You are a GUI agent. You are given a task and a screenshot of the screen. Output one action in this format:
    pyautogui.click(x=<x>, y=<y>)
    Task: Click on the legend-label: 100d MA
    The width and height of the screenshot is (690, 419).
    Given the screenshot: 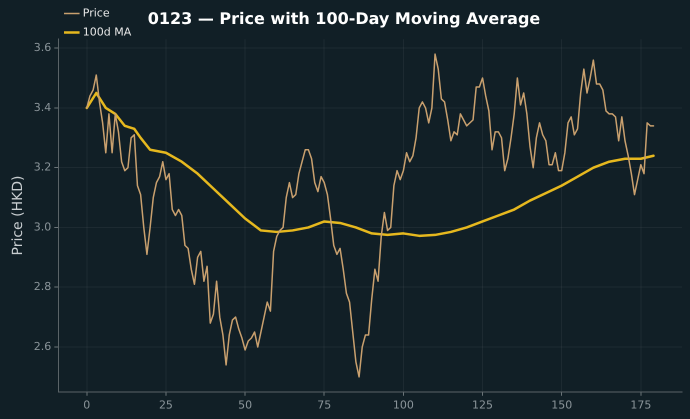 What is the action you would take?
    pyautogui.click(x=107, y=31)
    